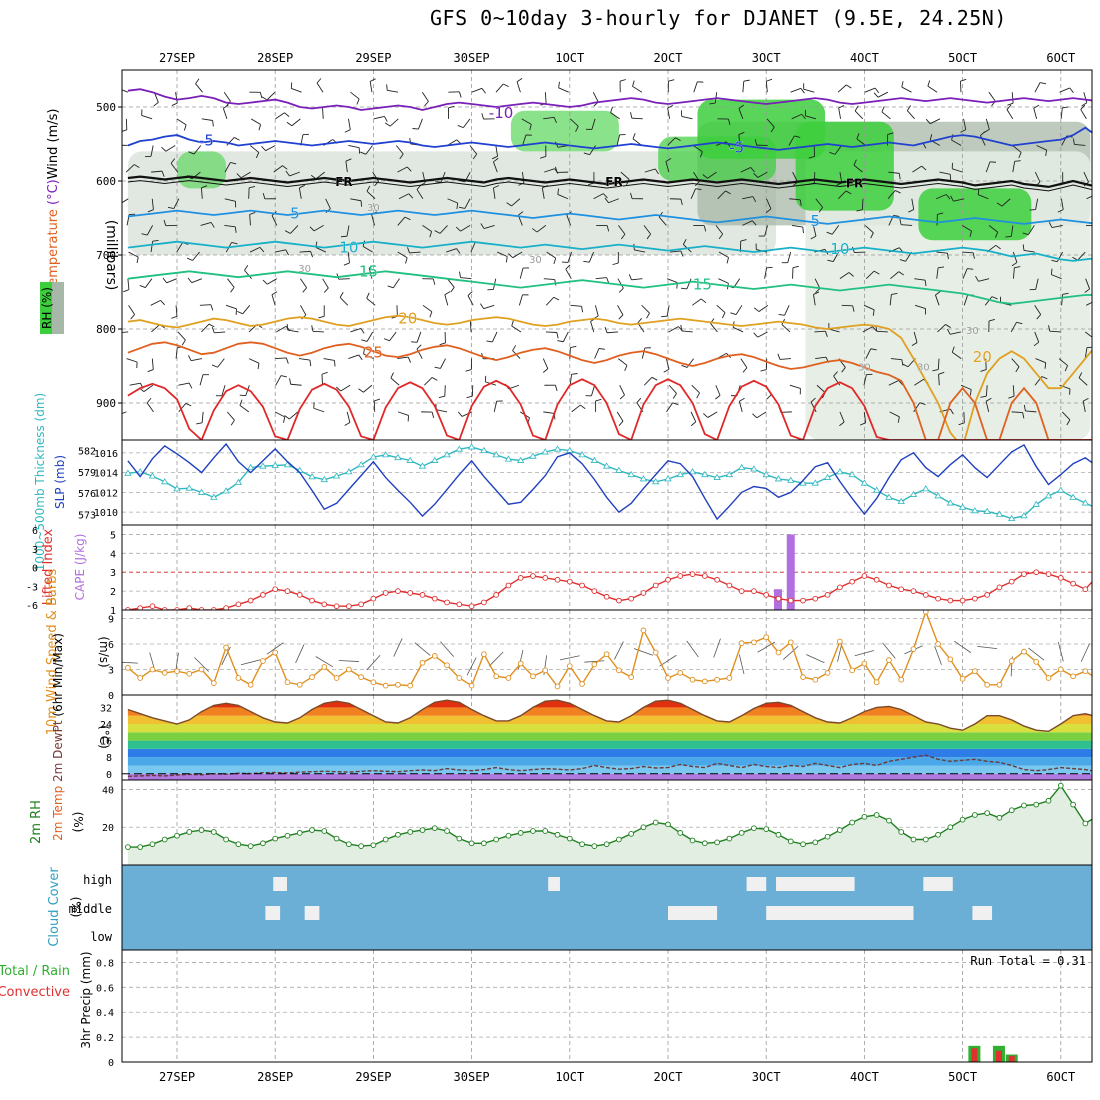  What do you see at coordinates (177, 1077) in the screenshot?
I see `date-label-bottom: 27SEP` at bounding box center [177, 1077].